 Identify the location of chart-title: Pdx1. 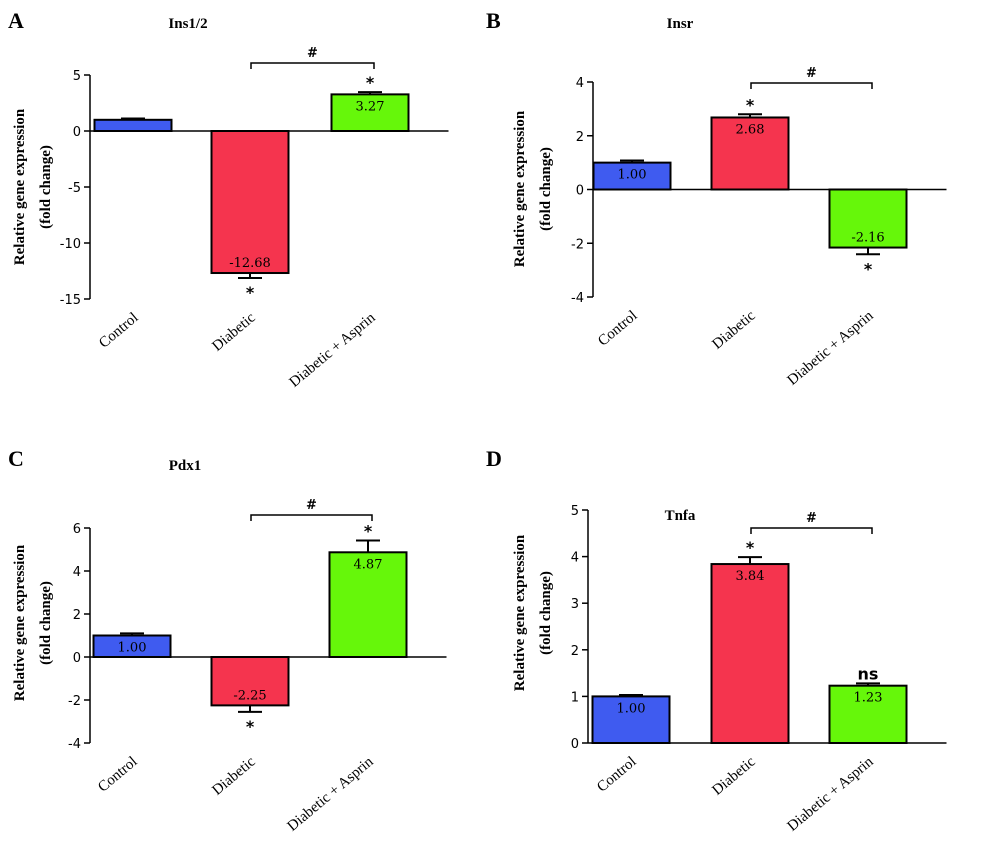
(185, 466).